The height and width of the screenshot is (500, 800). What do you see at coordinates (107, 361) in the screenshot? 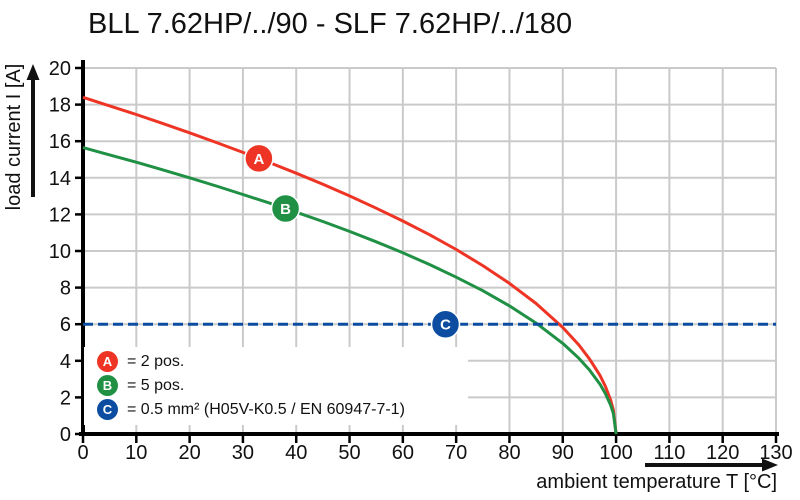
I see `marker-a-badge: A` at bounding box center [107, 361].